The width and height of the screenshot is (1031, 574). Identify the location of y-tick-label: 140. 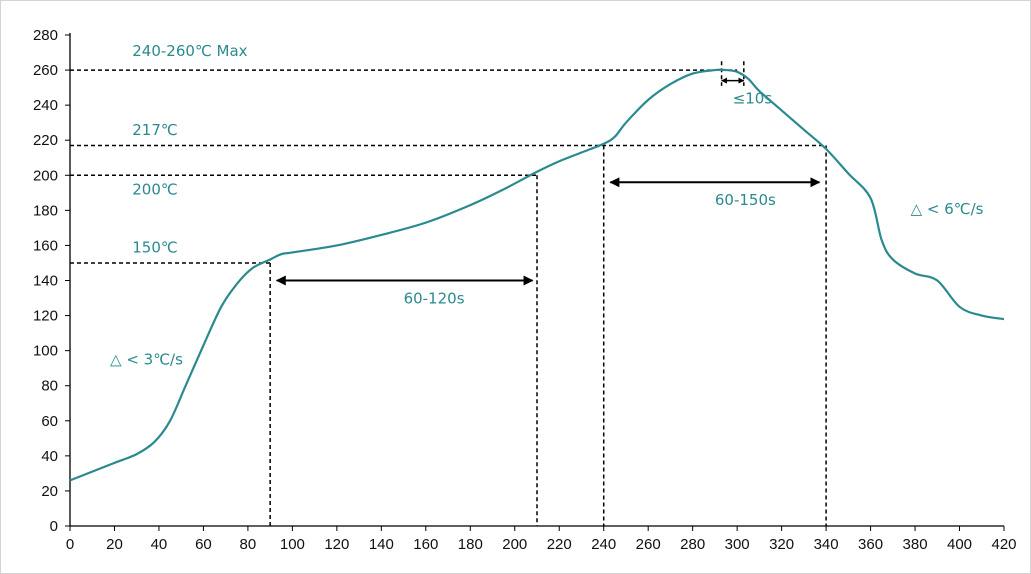
(45, 281).